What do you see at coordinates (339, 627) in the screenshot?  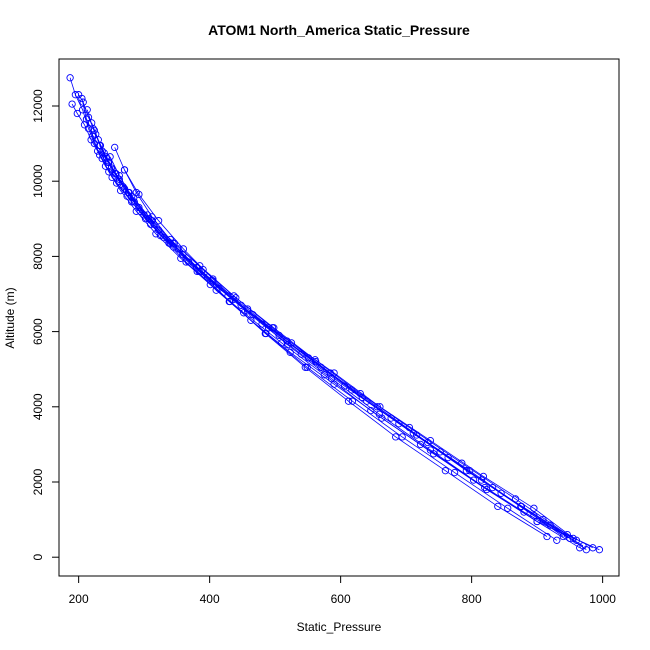 I see `x-axis-label: Static_Pressure` at bounding box center [339, 627].